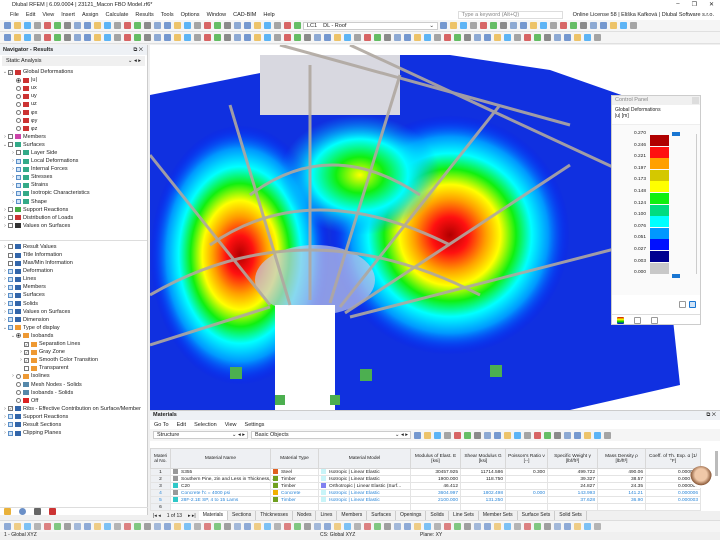  Describe the element at coordinates (161, 424) in the screenshot. I see `materials-menu-item: Go To` at that location.